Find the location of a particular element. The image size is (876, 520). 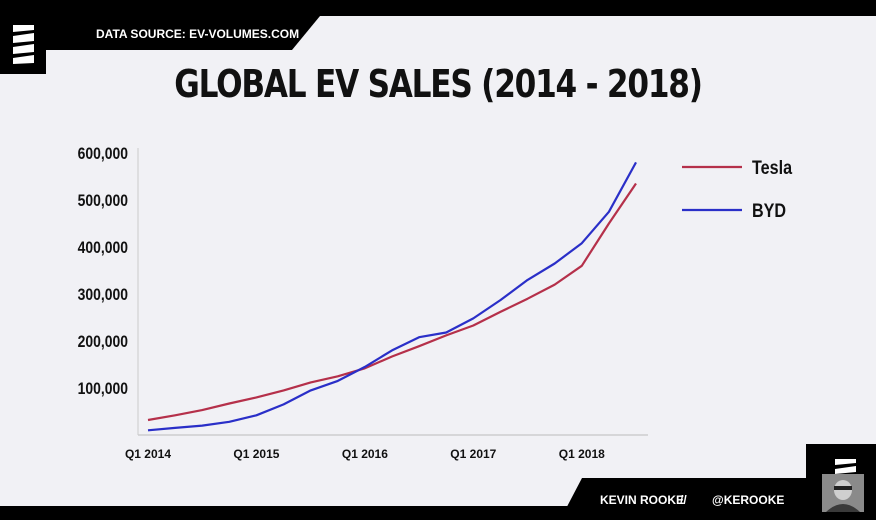

chart-title: GLOBAL EV SALES (2014 - 2018) is located at coordinates (438, 84).